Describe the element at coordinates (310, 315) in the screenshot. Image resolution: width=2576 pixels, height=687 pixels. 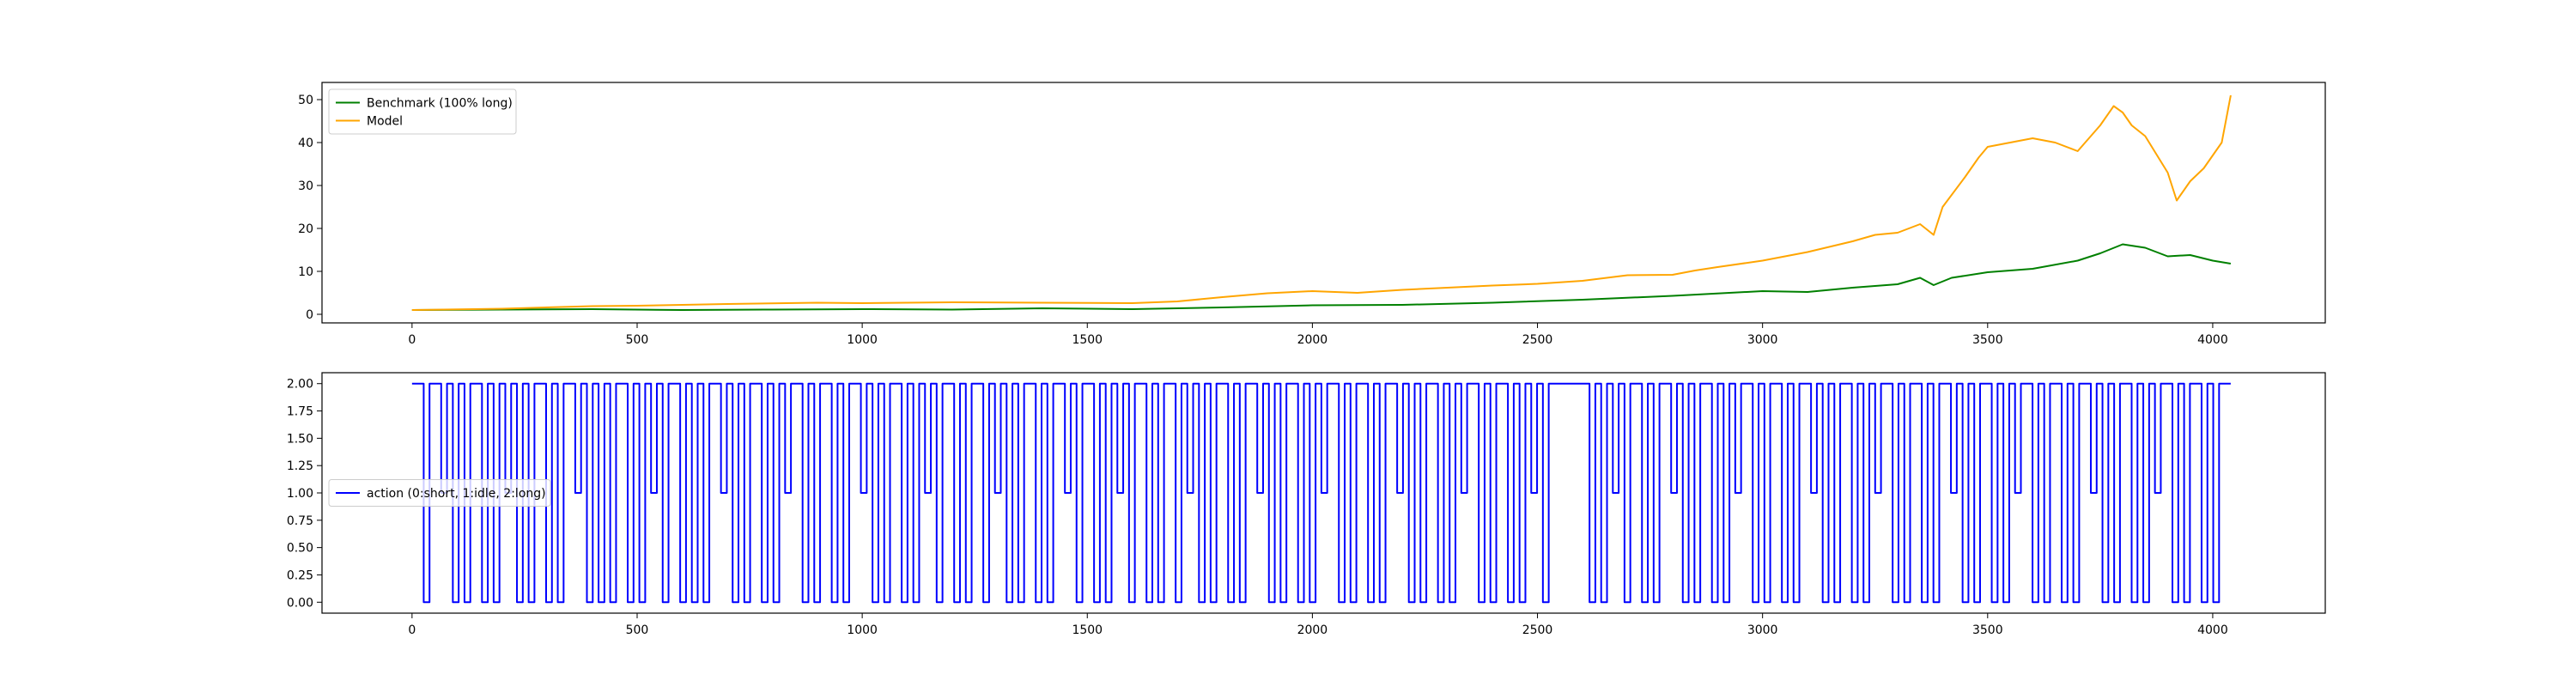
I see `y-tick-label-1-0: 0` at that location.